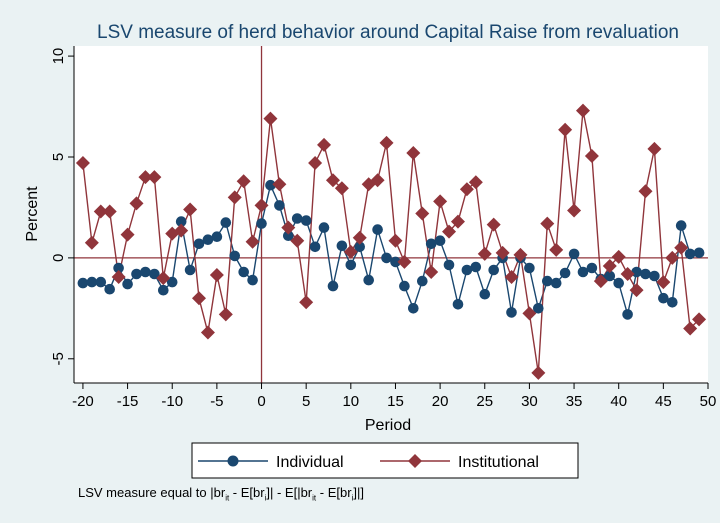  What do you see at coordinates (358, 492) in the screenshot?
I see `footnote-part: ]|]` at bounding box center [358, 492].